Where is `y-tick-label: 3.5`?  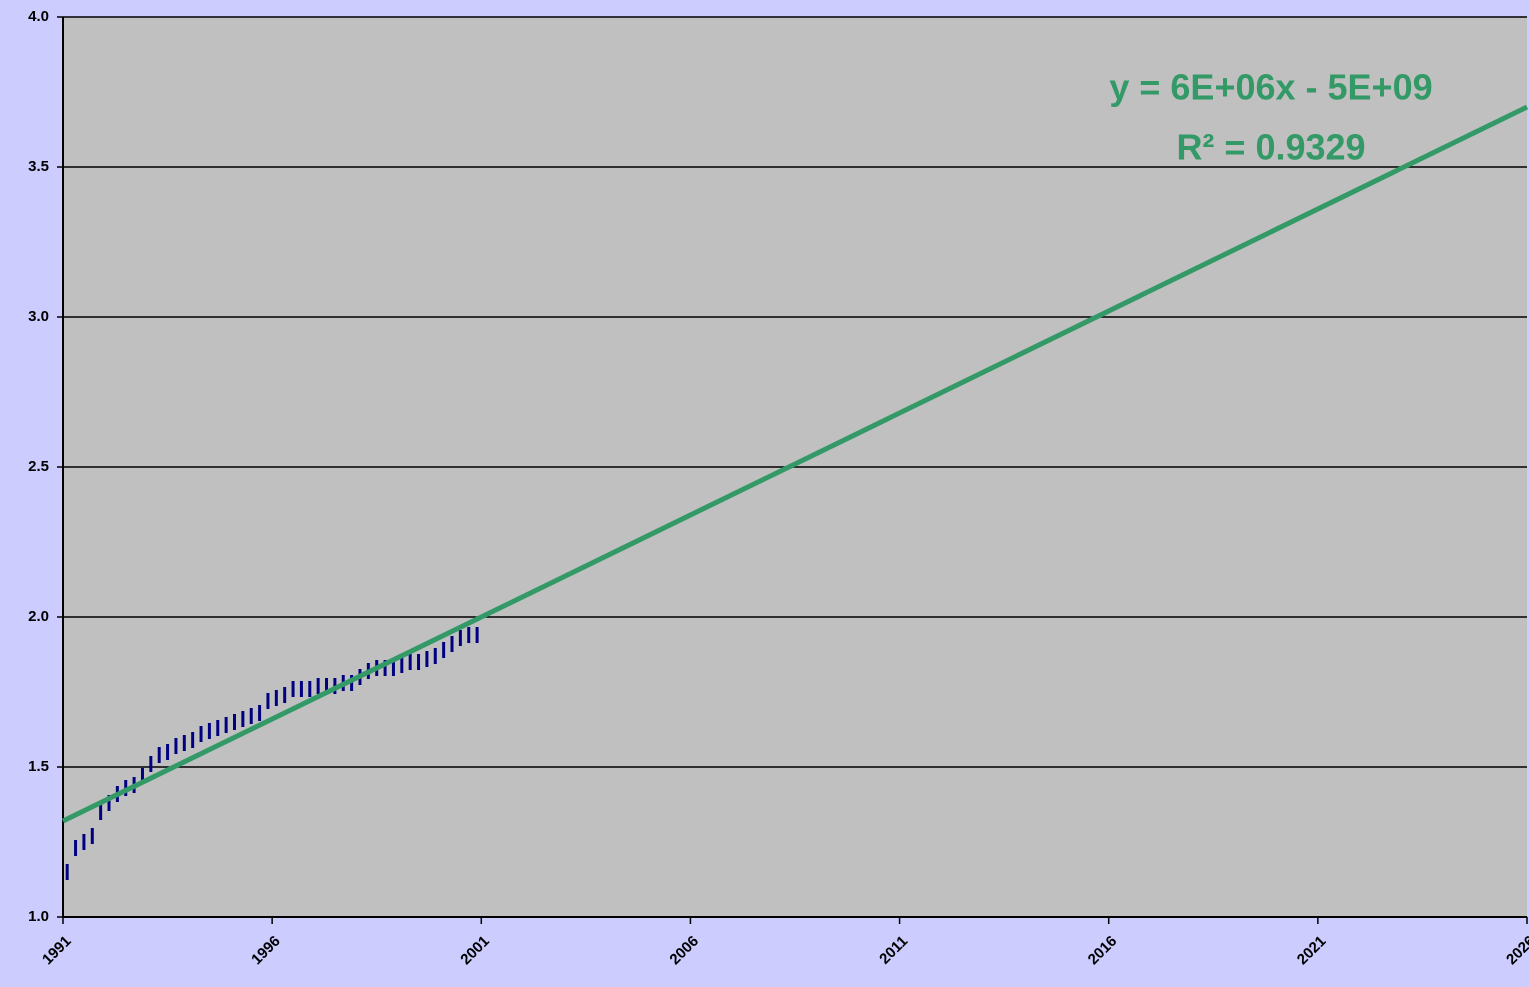 y-tick-label: 3.5 is located at coordinates (38, 166).